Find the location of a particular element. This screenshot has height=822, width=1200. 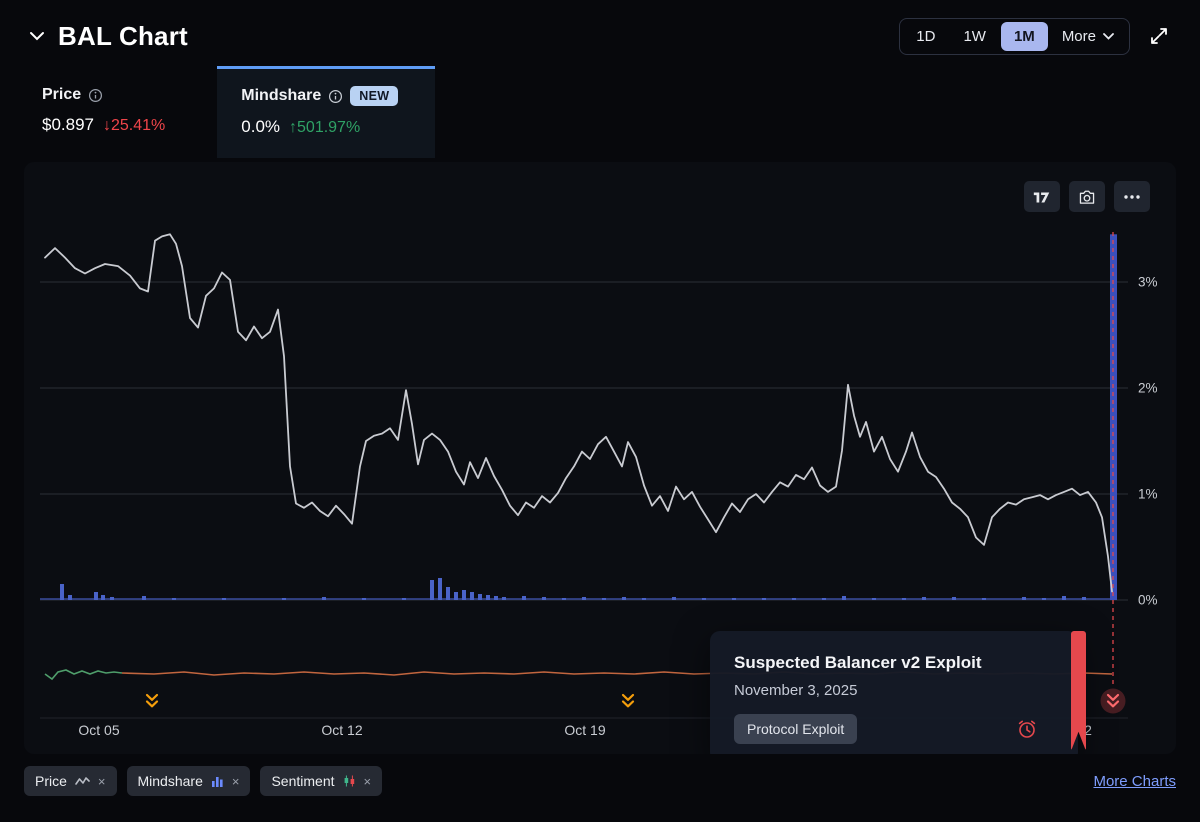

camera-icon is located at coordinates (1087, 197).